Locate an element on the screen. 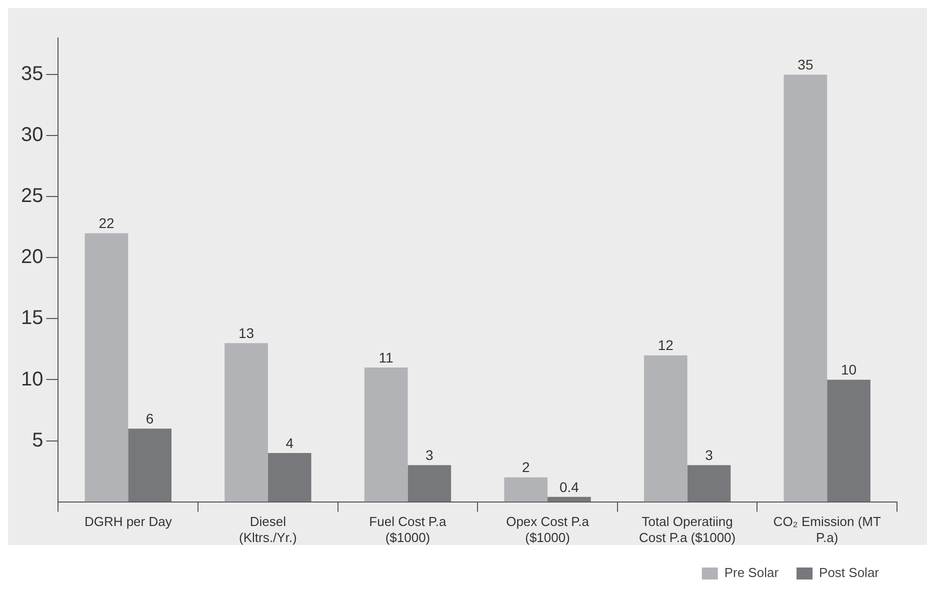 This screenshot has width=935, height=598. x-tick-label: DGRH per Day is located at coordinates (128, 522).